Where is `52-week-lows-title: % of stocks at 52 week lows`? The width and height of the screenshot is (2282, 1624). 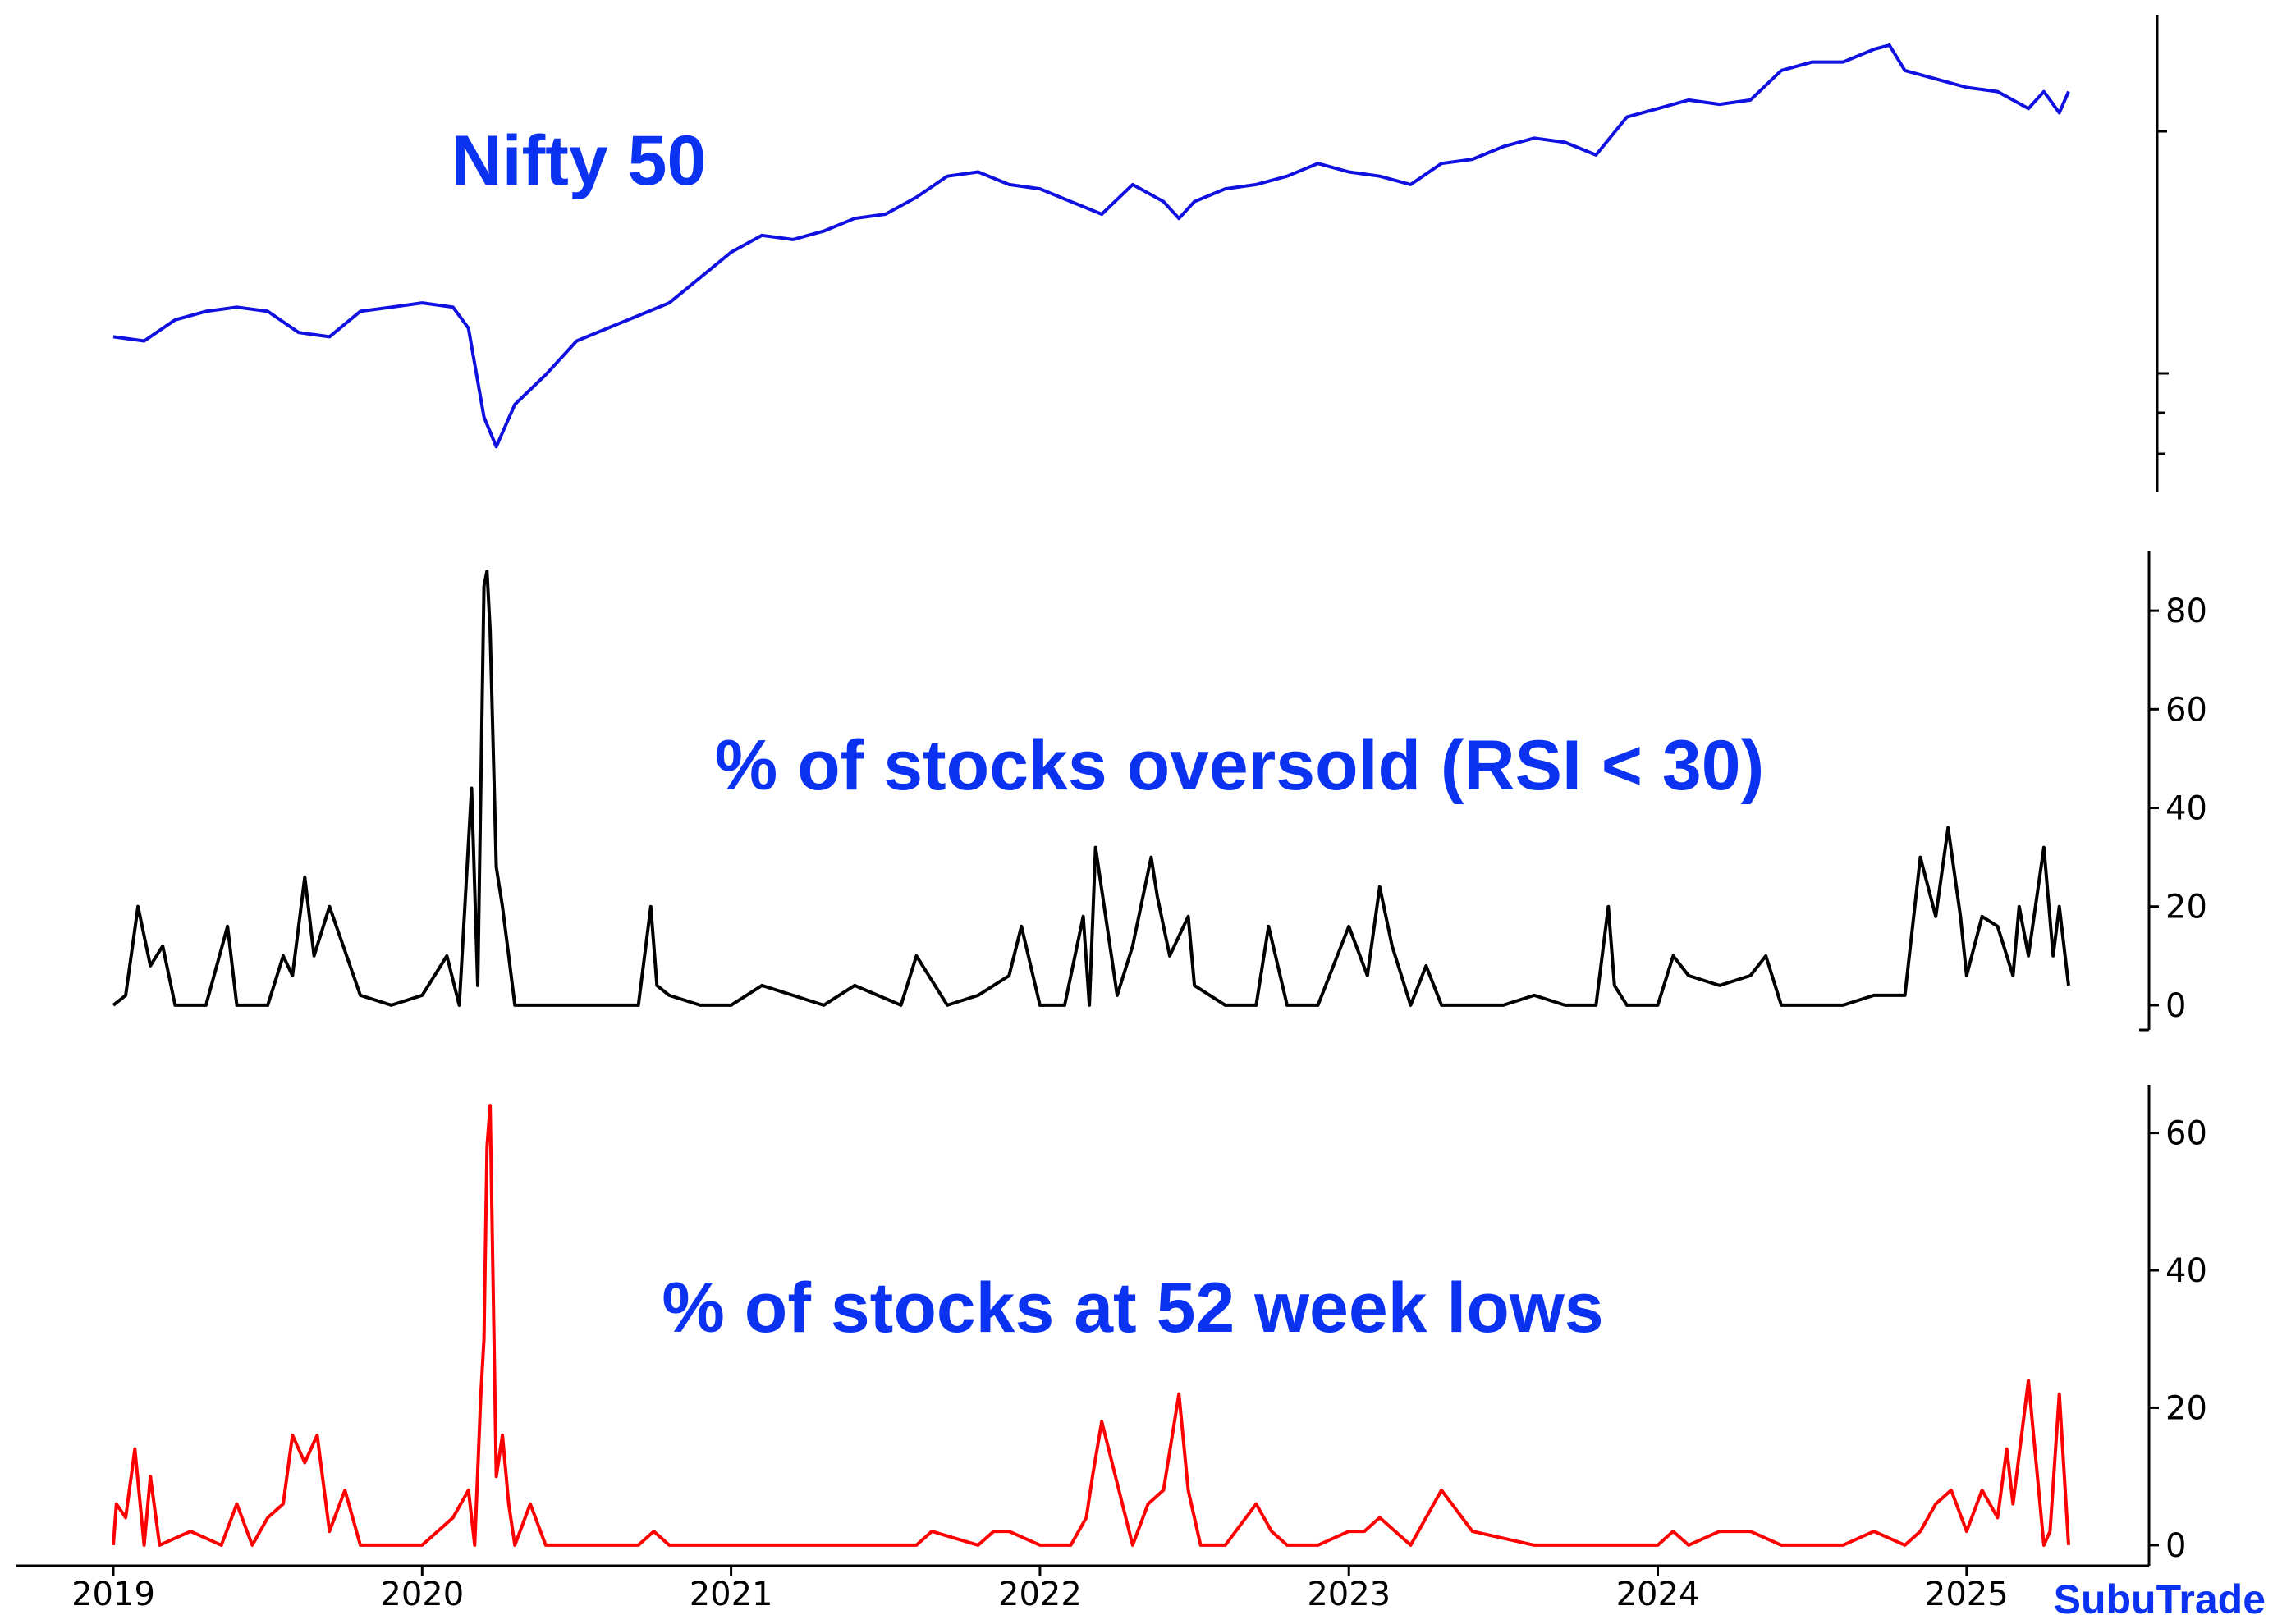 52-week-lows-title: % of stocks at 52 week lows is located at coordinates (1132, 1308).